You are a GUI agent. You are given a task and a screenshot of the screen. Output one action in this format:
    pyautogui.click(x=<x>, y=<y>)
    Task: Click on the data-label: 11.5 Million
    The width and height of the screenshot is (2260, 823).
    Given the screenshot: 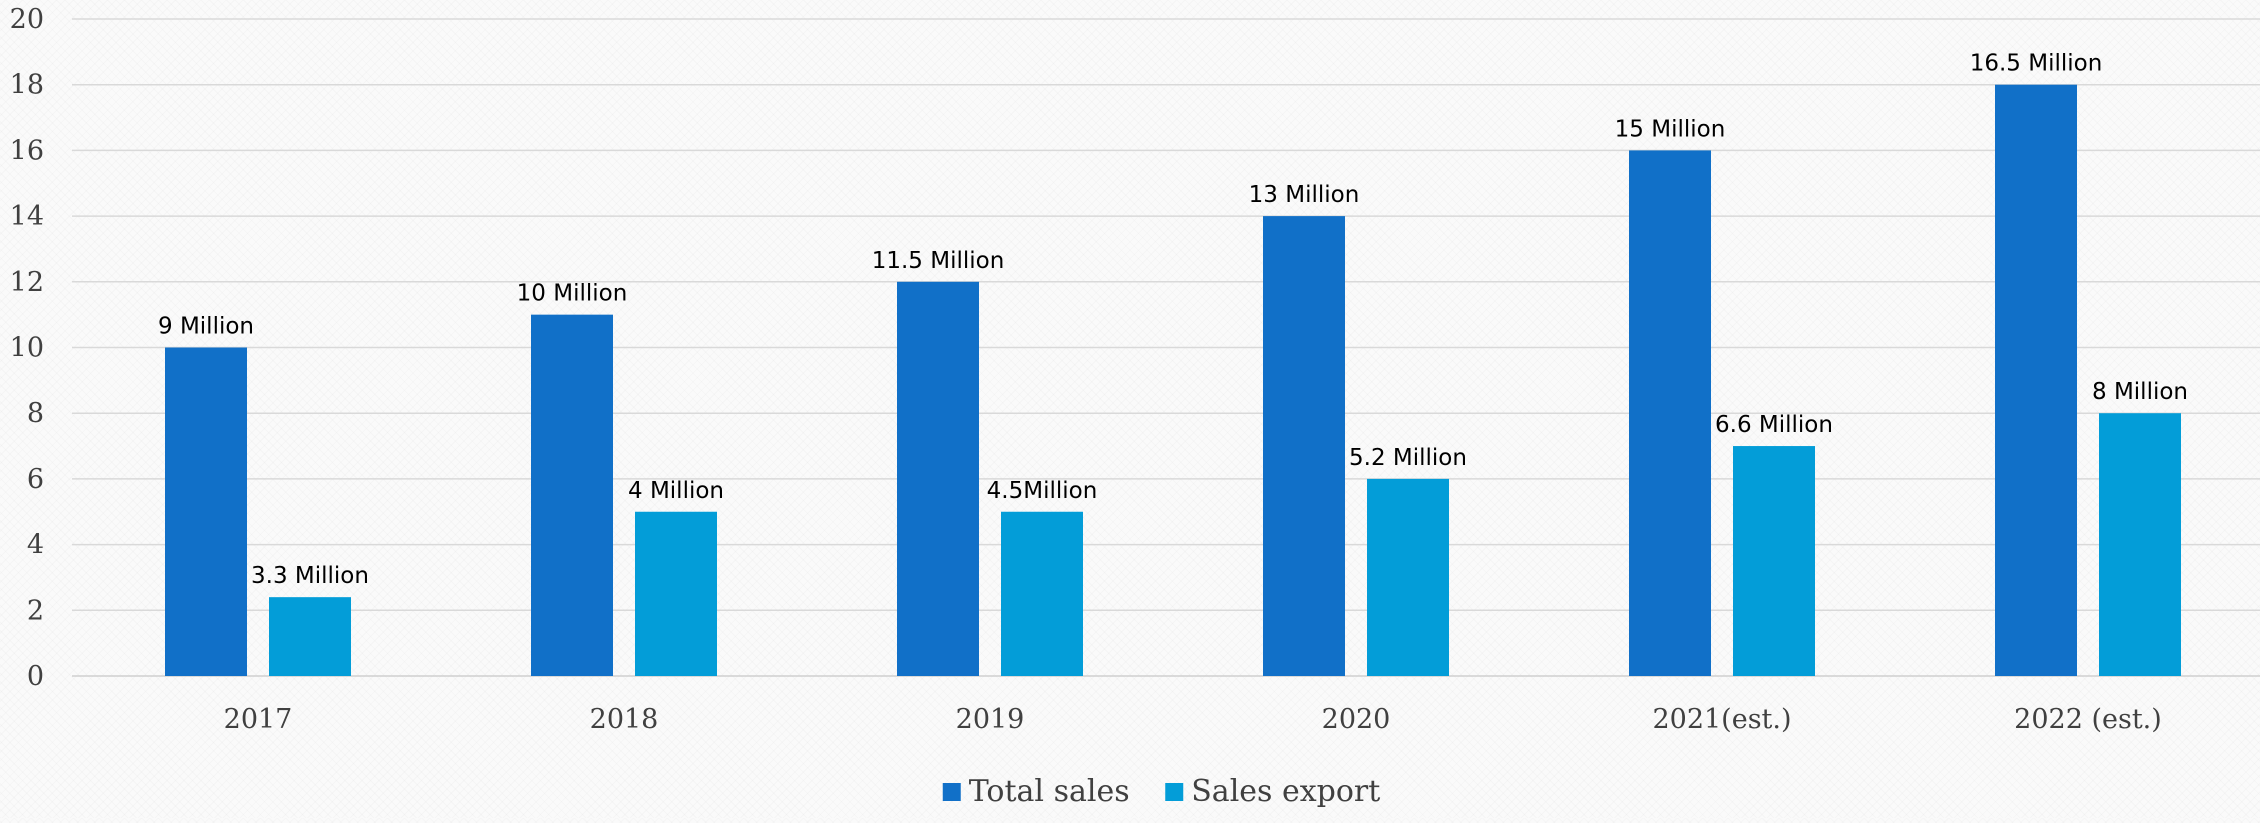 What is the action you would take?
    pyautogui.click(x=938, y=261)
    